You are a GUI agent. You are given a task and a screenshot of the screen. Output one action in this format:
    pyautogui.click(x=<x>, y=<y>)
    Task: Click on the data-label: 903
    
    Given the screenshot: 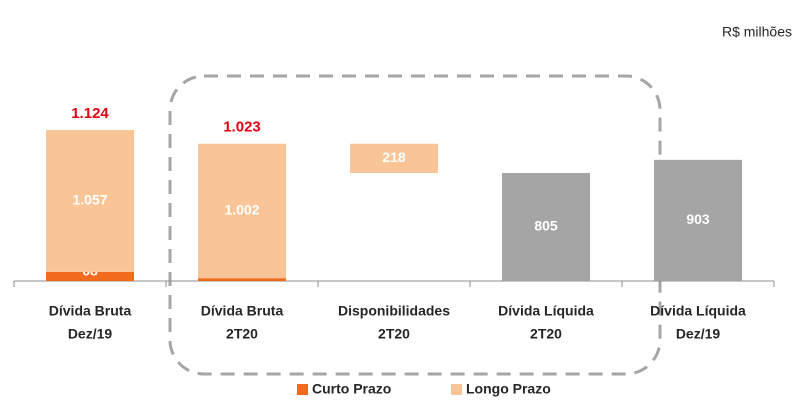 What is the action you would take?
    pyautogui.click(x=698, y=219)
    